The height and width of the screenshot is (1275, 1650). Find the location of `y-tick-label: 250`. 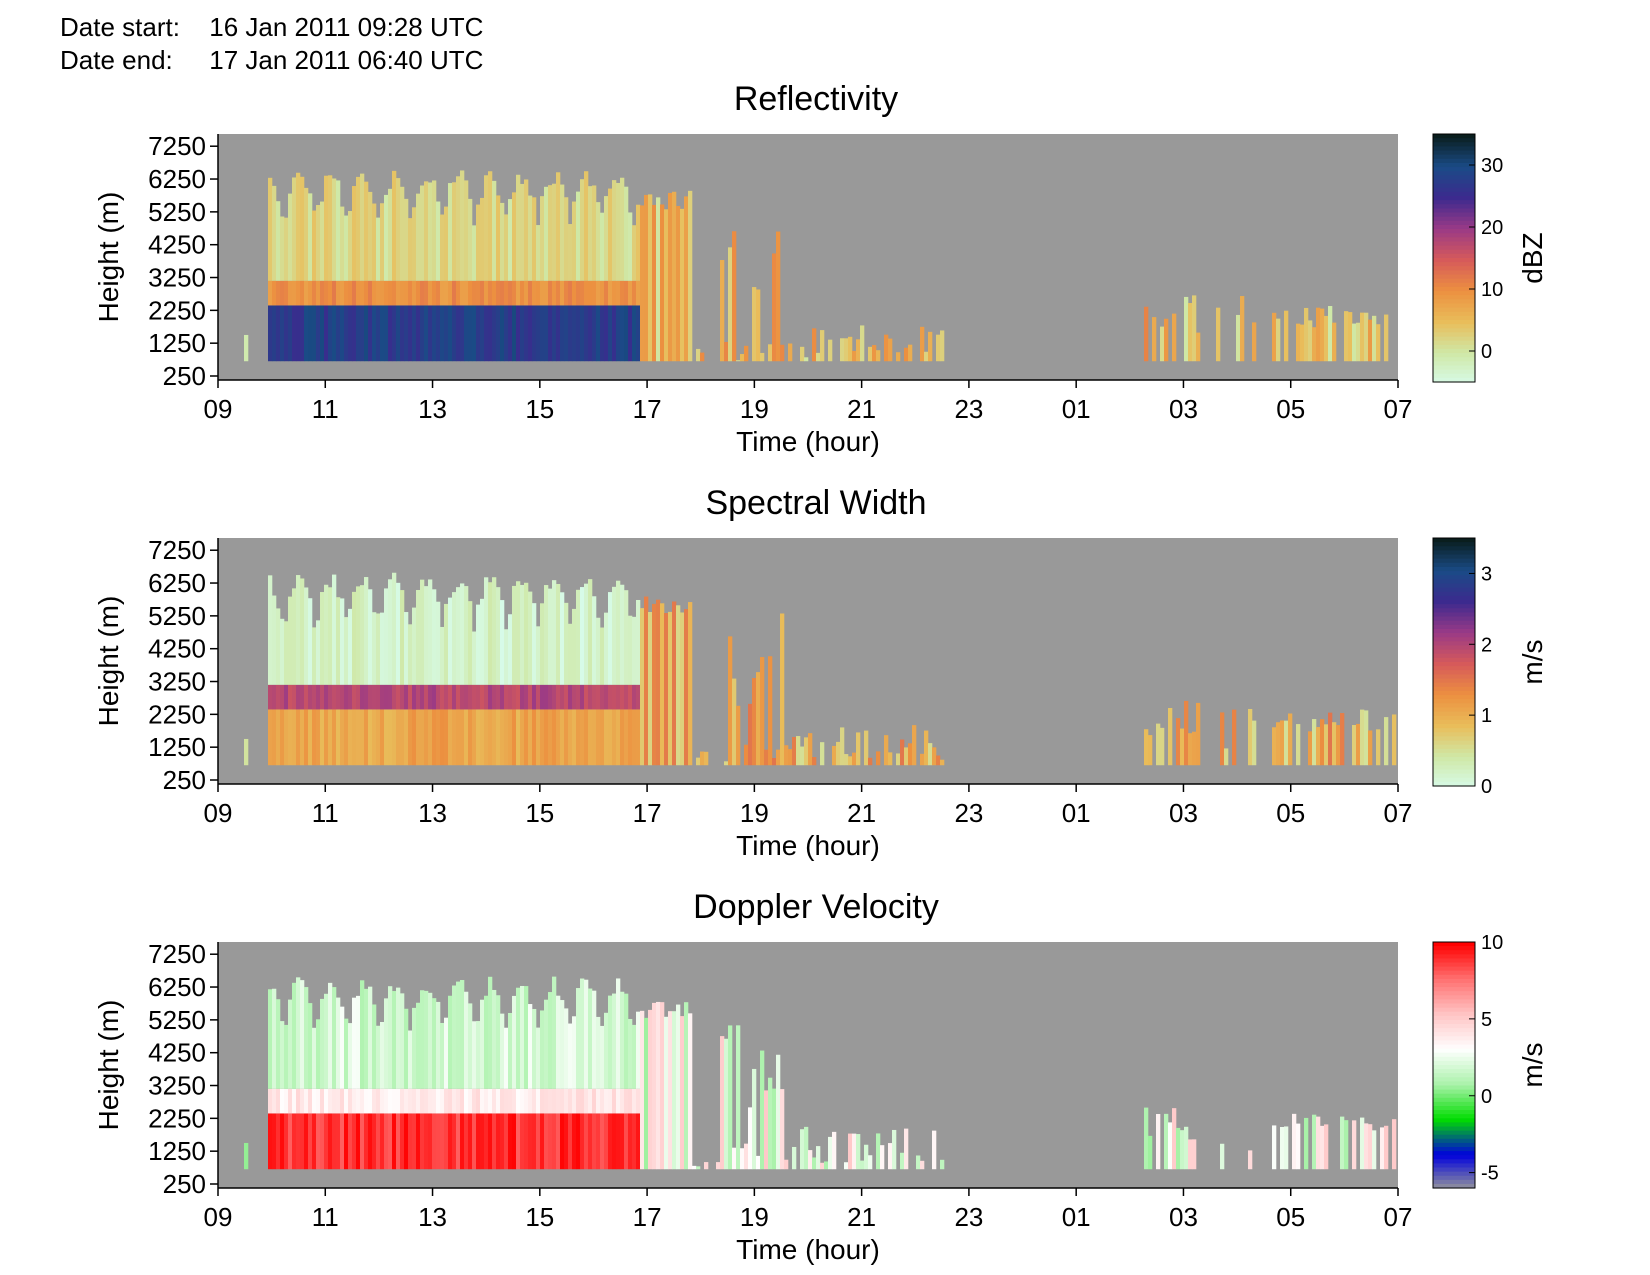

y-tick-label: 250 is located at coordinates (184, 1184).